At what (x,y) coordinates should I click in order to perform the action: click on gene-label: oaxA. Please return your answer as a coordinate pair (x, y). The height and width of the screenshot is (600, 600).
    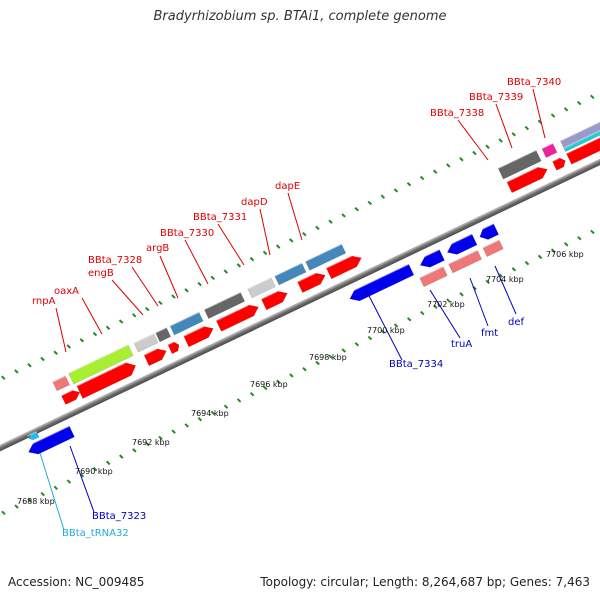
    Looking at the image, I should click on (66, 291).